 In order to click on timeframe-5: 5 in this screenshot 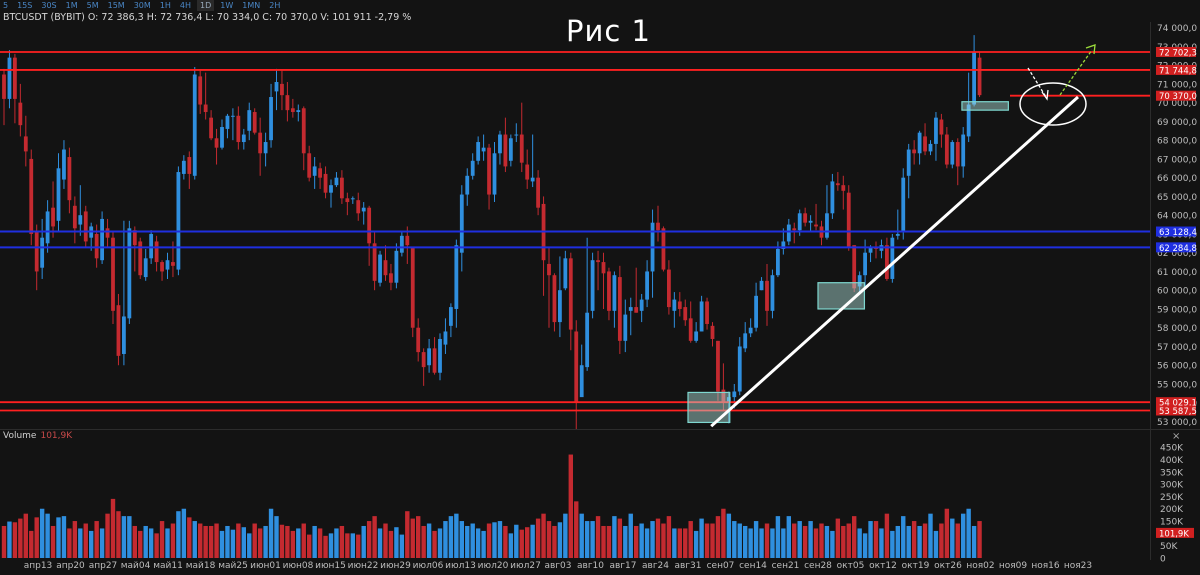, I will do `click(6, 5)`.